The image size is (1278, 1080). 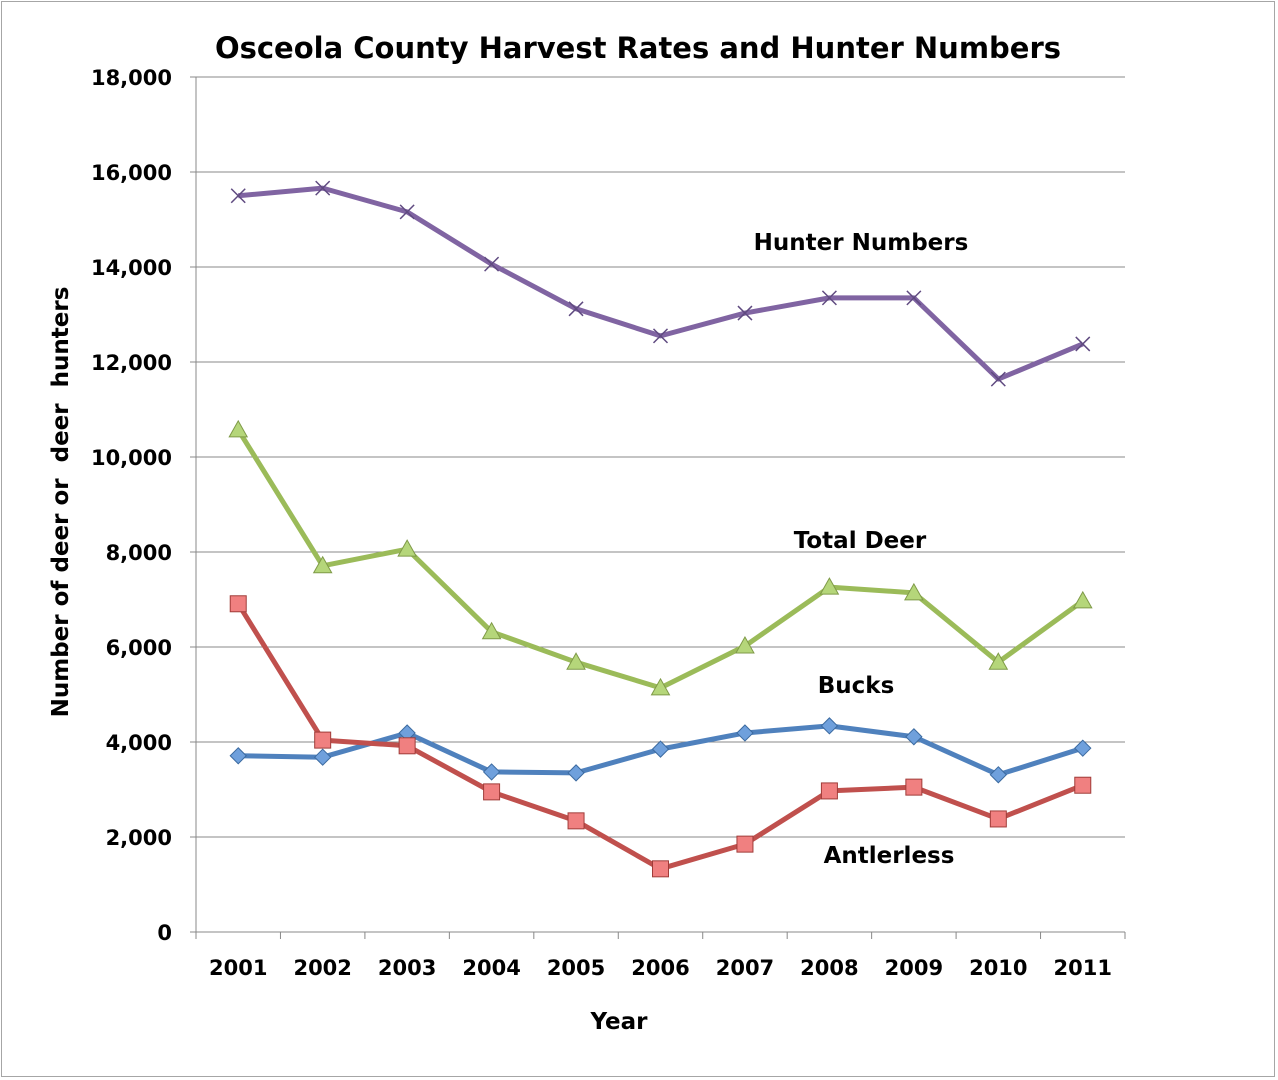 What do you see at coordinates (139, 743) in the screenshot?
I see `y-tick-label: 4,000` at bounding box center [139, 743].